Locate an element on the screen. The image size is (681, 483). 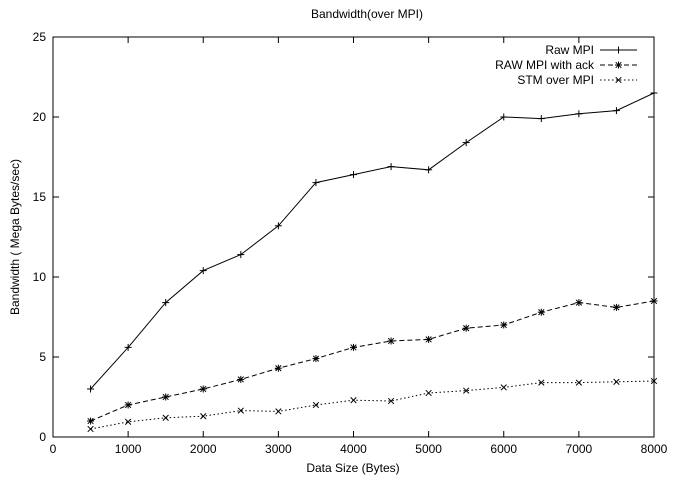
chart-title: Bandwidth(over MPI) is located at coordinates (367, 14).